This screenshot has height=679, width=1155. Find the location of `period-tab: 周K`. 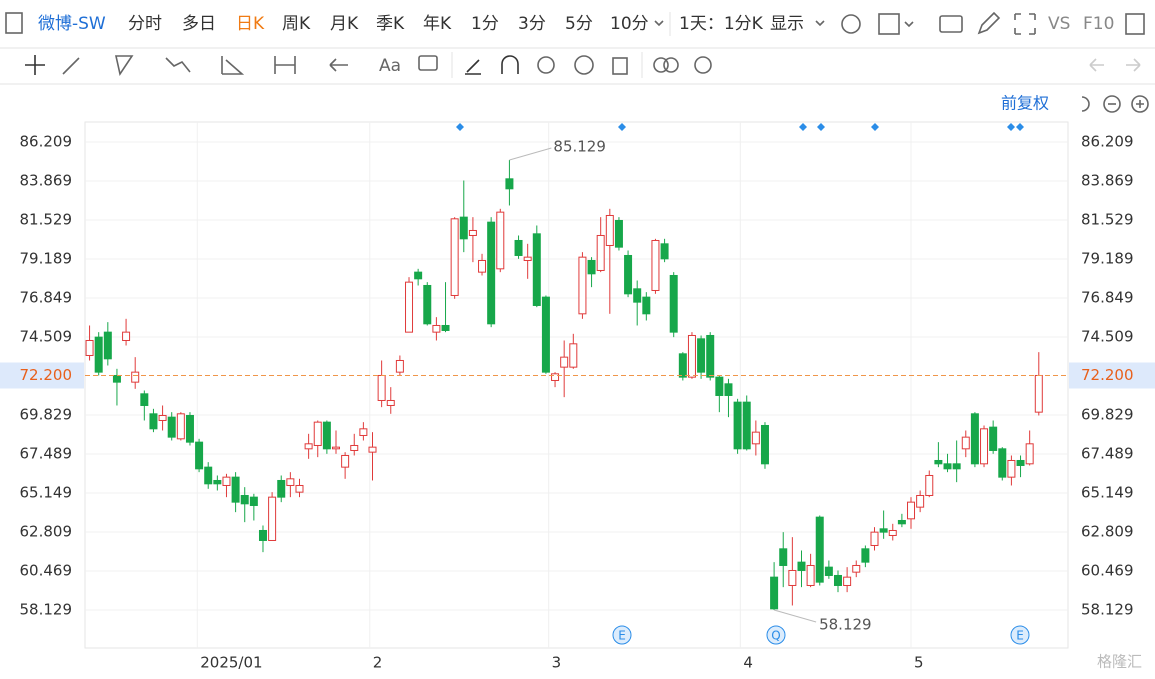

period-tab: 周K is located at coordinates (296, 24).